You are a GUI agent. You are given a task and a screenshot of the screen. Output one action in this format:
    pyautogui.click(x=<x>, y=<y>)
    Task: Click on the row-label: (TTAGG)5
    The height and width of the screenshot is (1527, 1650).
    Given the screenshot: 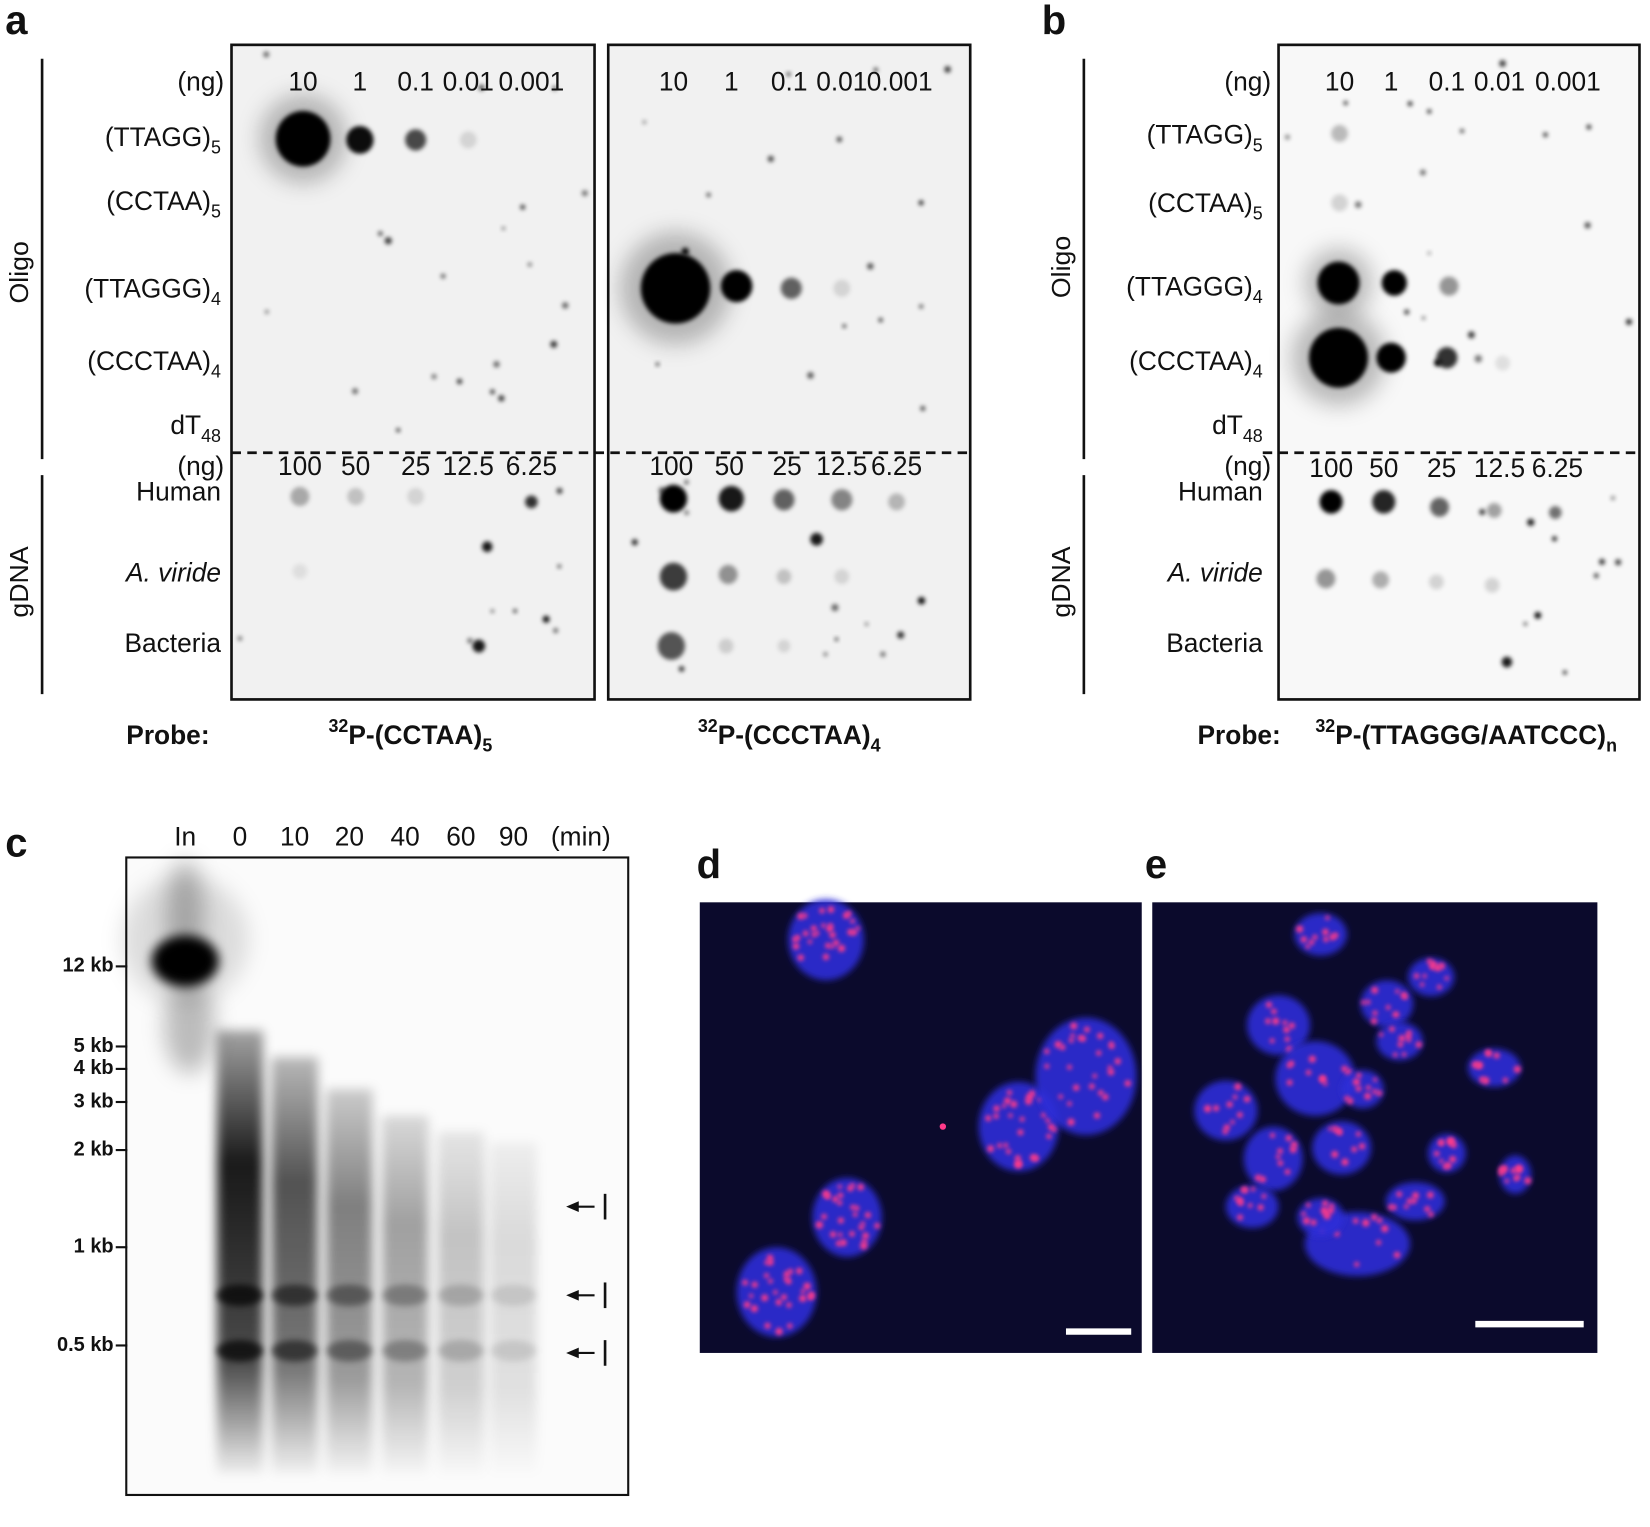 What is the action you would take?
    pyautogui.click(x=163, y=140)
    